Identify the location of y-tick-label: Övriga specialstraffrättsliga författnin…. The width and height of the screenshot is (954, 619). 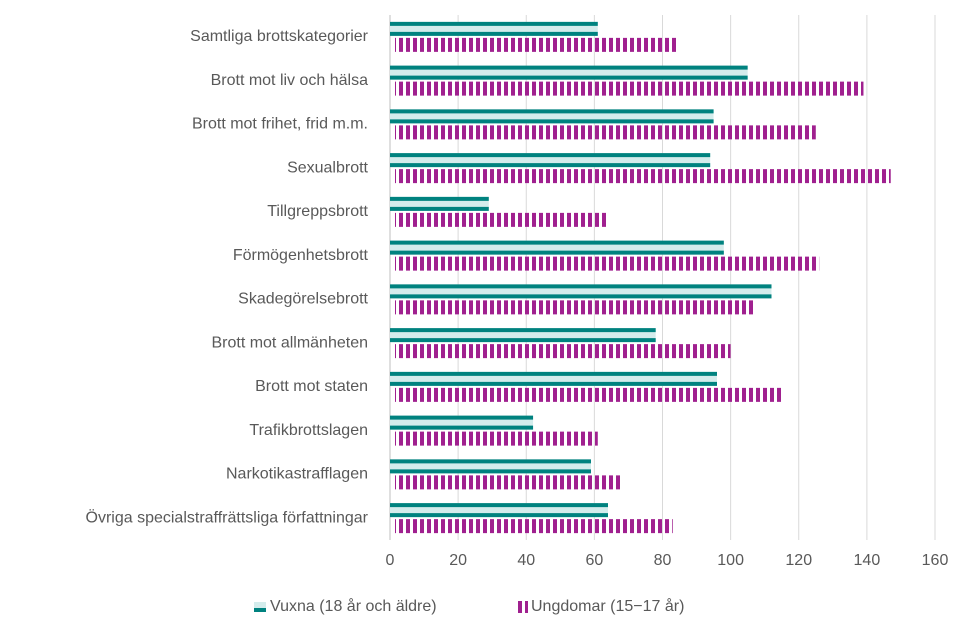
(227, 517).